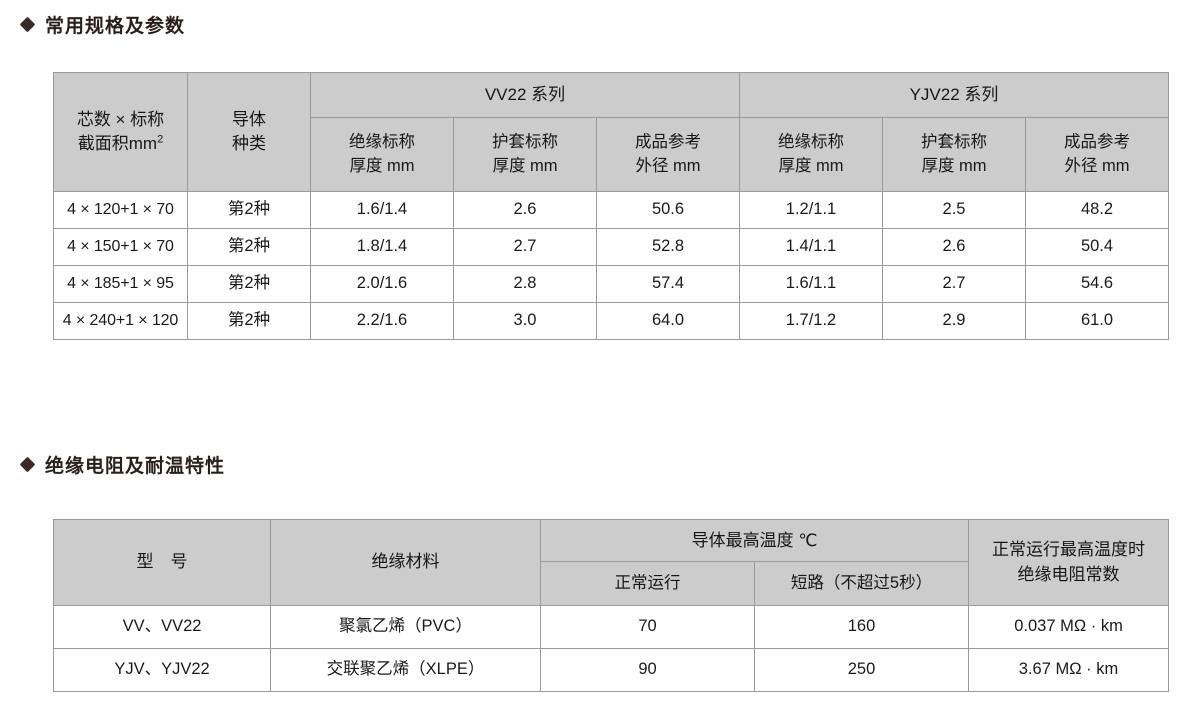 This screenshot has width=1200, height=703. What do you see at coordinates (382, 154) in the screenshot?
I see `header-vv22-insulation-thickness: 绝缘标称 厚度 mm` at bounding box center [382, 154].